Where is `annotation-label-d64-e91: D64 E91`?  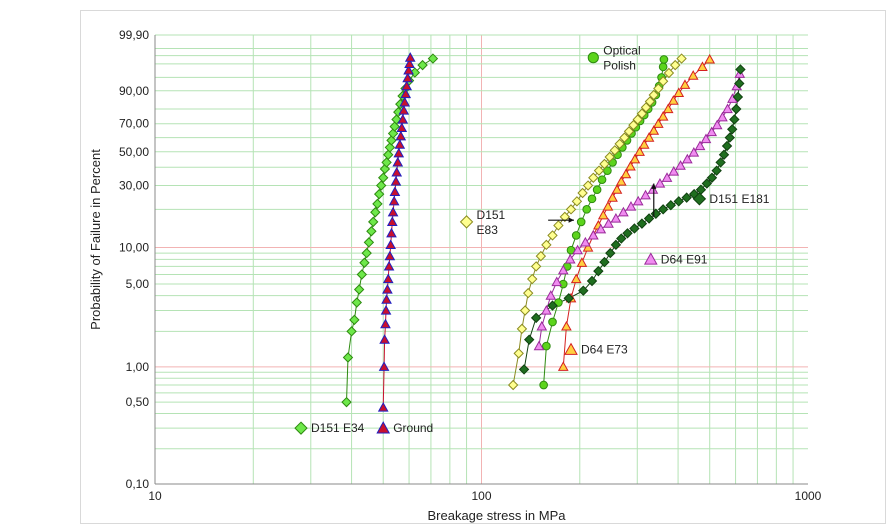
annotation-label-d64-e91: D64 E91 is located at coordinates (684, 259).